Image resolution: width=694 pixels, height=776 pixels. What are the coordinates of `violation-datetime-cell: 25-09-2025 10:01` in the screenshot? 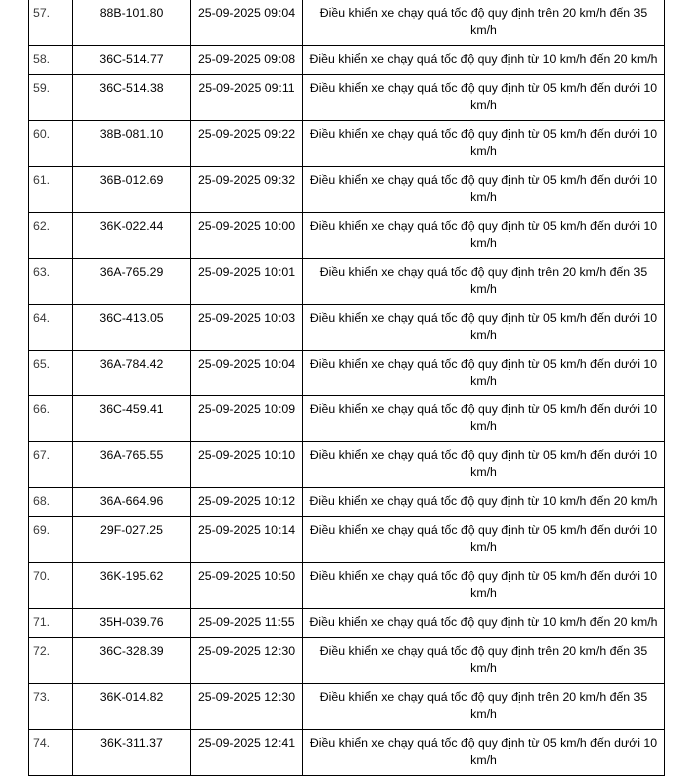 It's located at (246, 281).